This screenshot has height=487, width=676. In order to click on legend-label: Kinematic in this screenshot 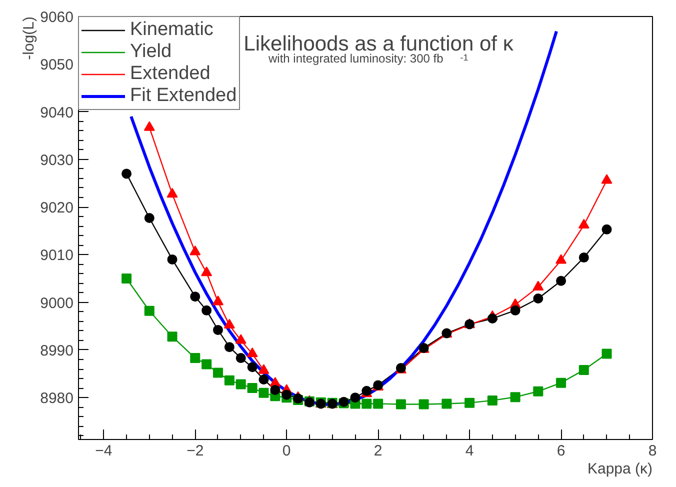, I will do `click(172, 30)`.